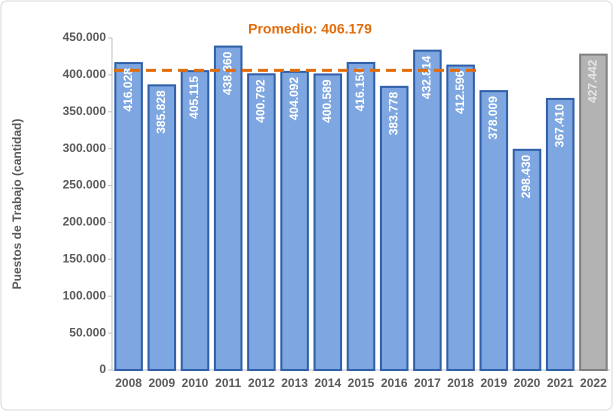 The width and height of the screenshot is (614, 412). I want to click on value-label: 298.430, so click(526, 177).